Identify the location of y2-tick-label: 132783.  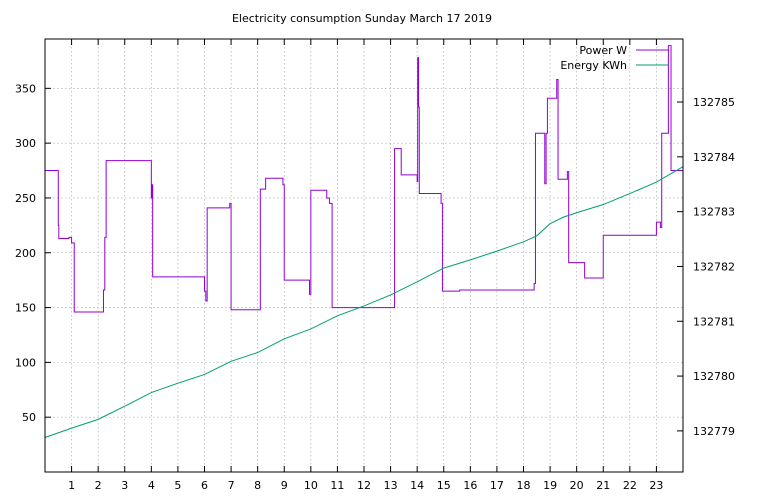
(714, 212).